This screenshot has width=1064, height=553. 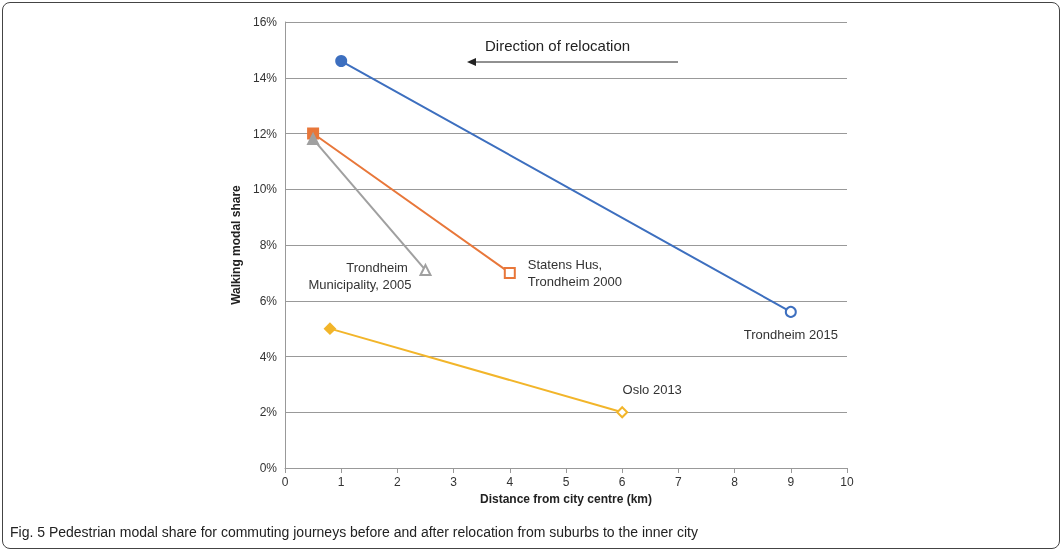 What do you see at coordinates (566, 498) in the screenshot?
I see `x-axis-title: Distance from city centre (km)` at bounding box center [566, 498].